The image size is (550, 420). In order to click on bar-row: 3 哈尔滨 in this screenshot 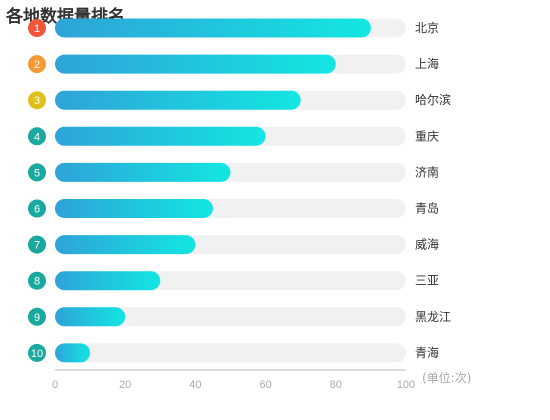, I will do `click(239, 100)`.